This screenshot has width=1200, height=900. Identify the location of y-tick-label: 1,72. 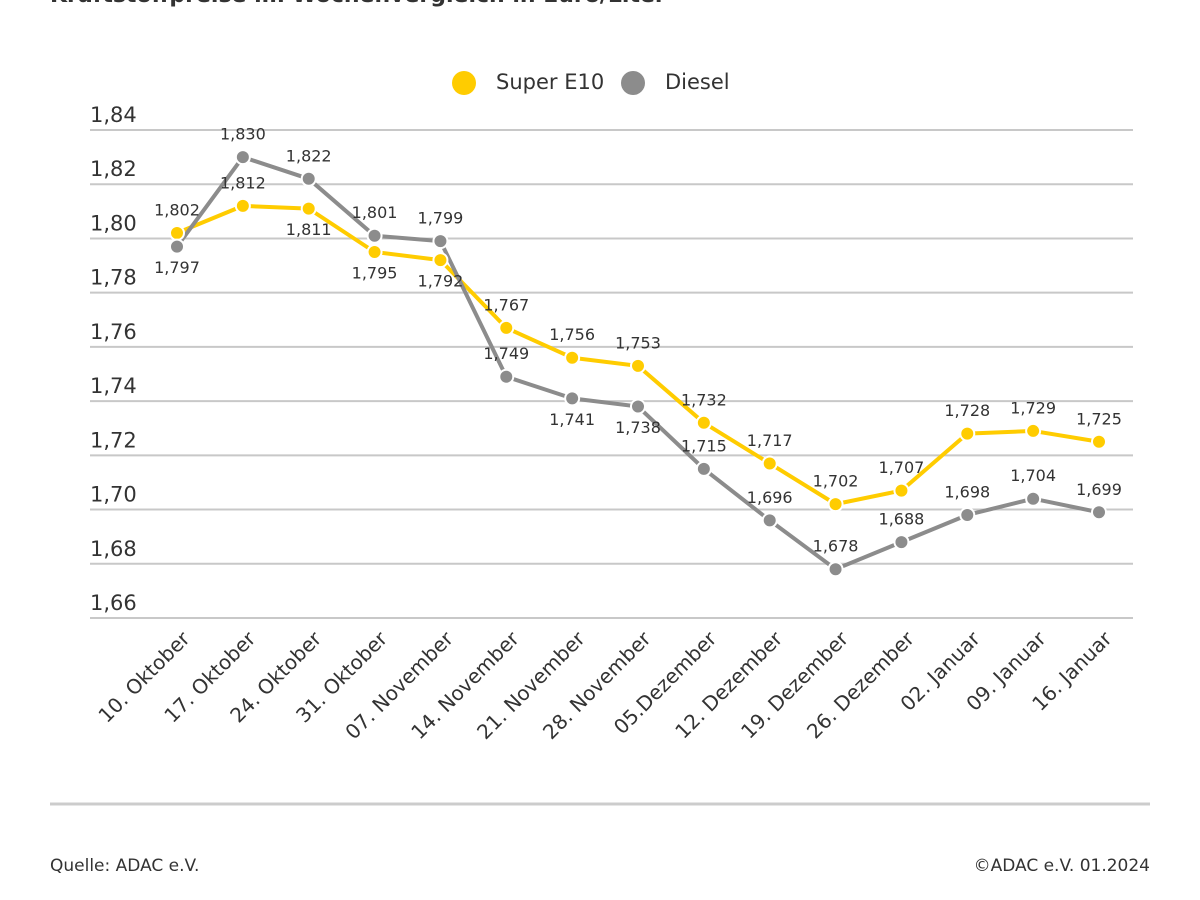
(113, 440).